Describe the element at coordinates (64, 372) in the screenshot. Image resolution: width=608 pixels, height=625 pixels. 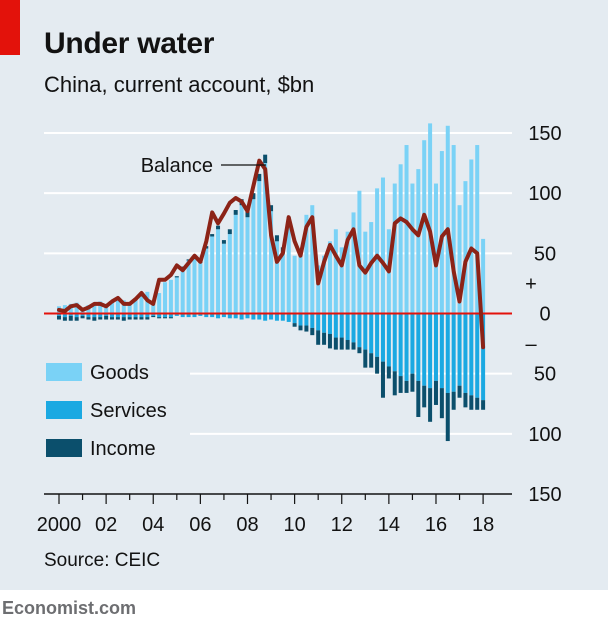
I see `legend-swatch-goods` at that location.